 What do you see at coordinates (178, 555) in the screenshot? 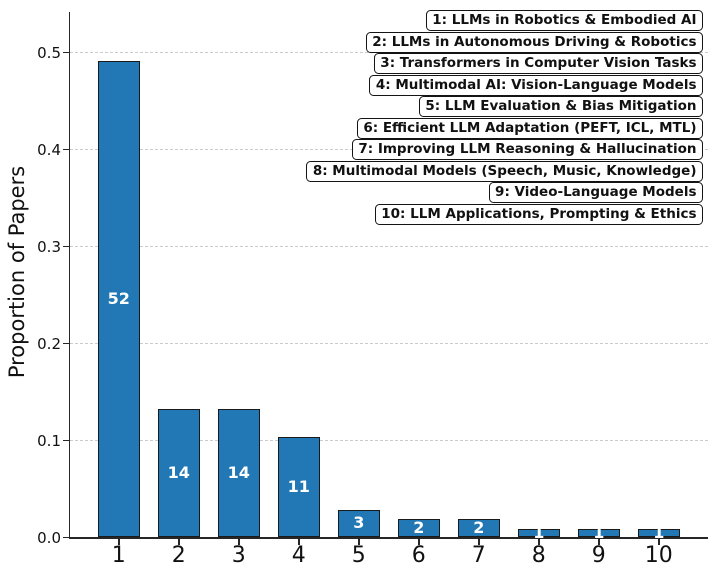
I see `x-tick-label: 2` at bounding box center [178, 555].